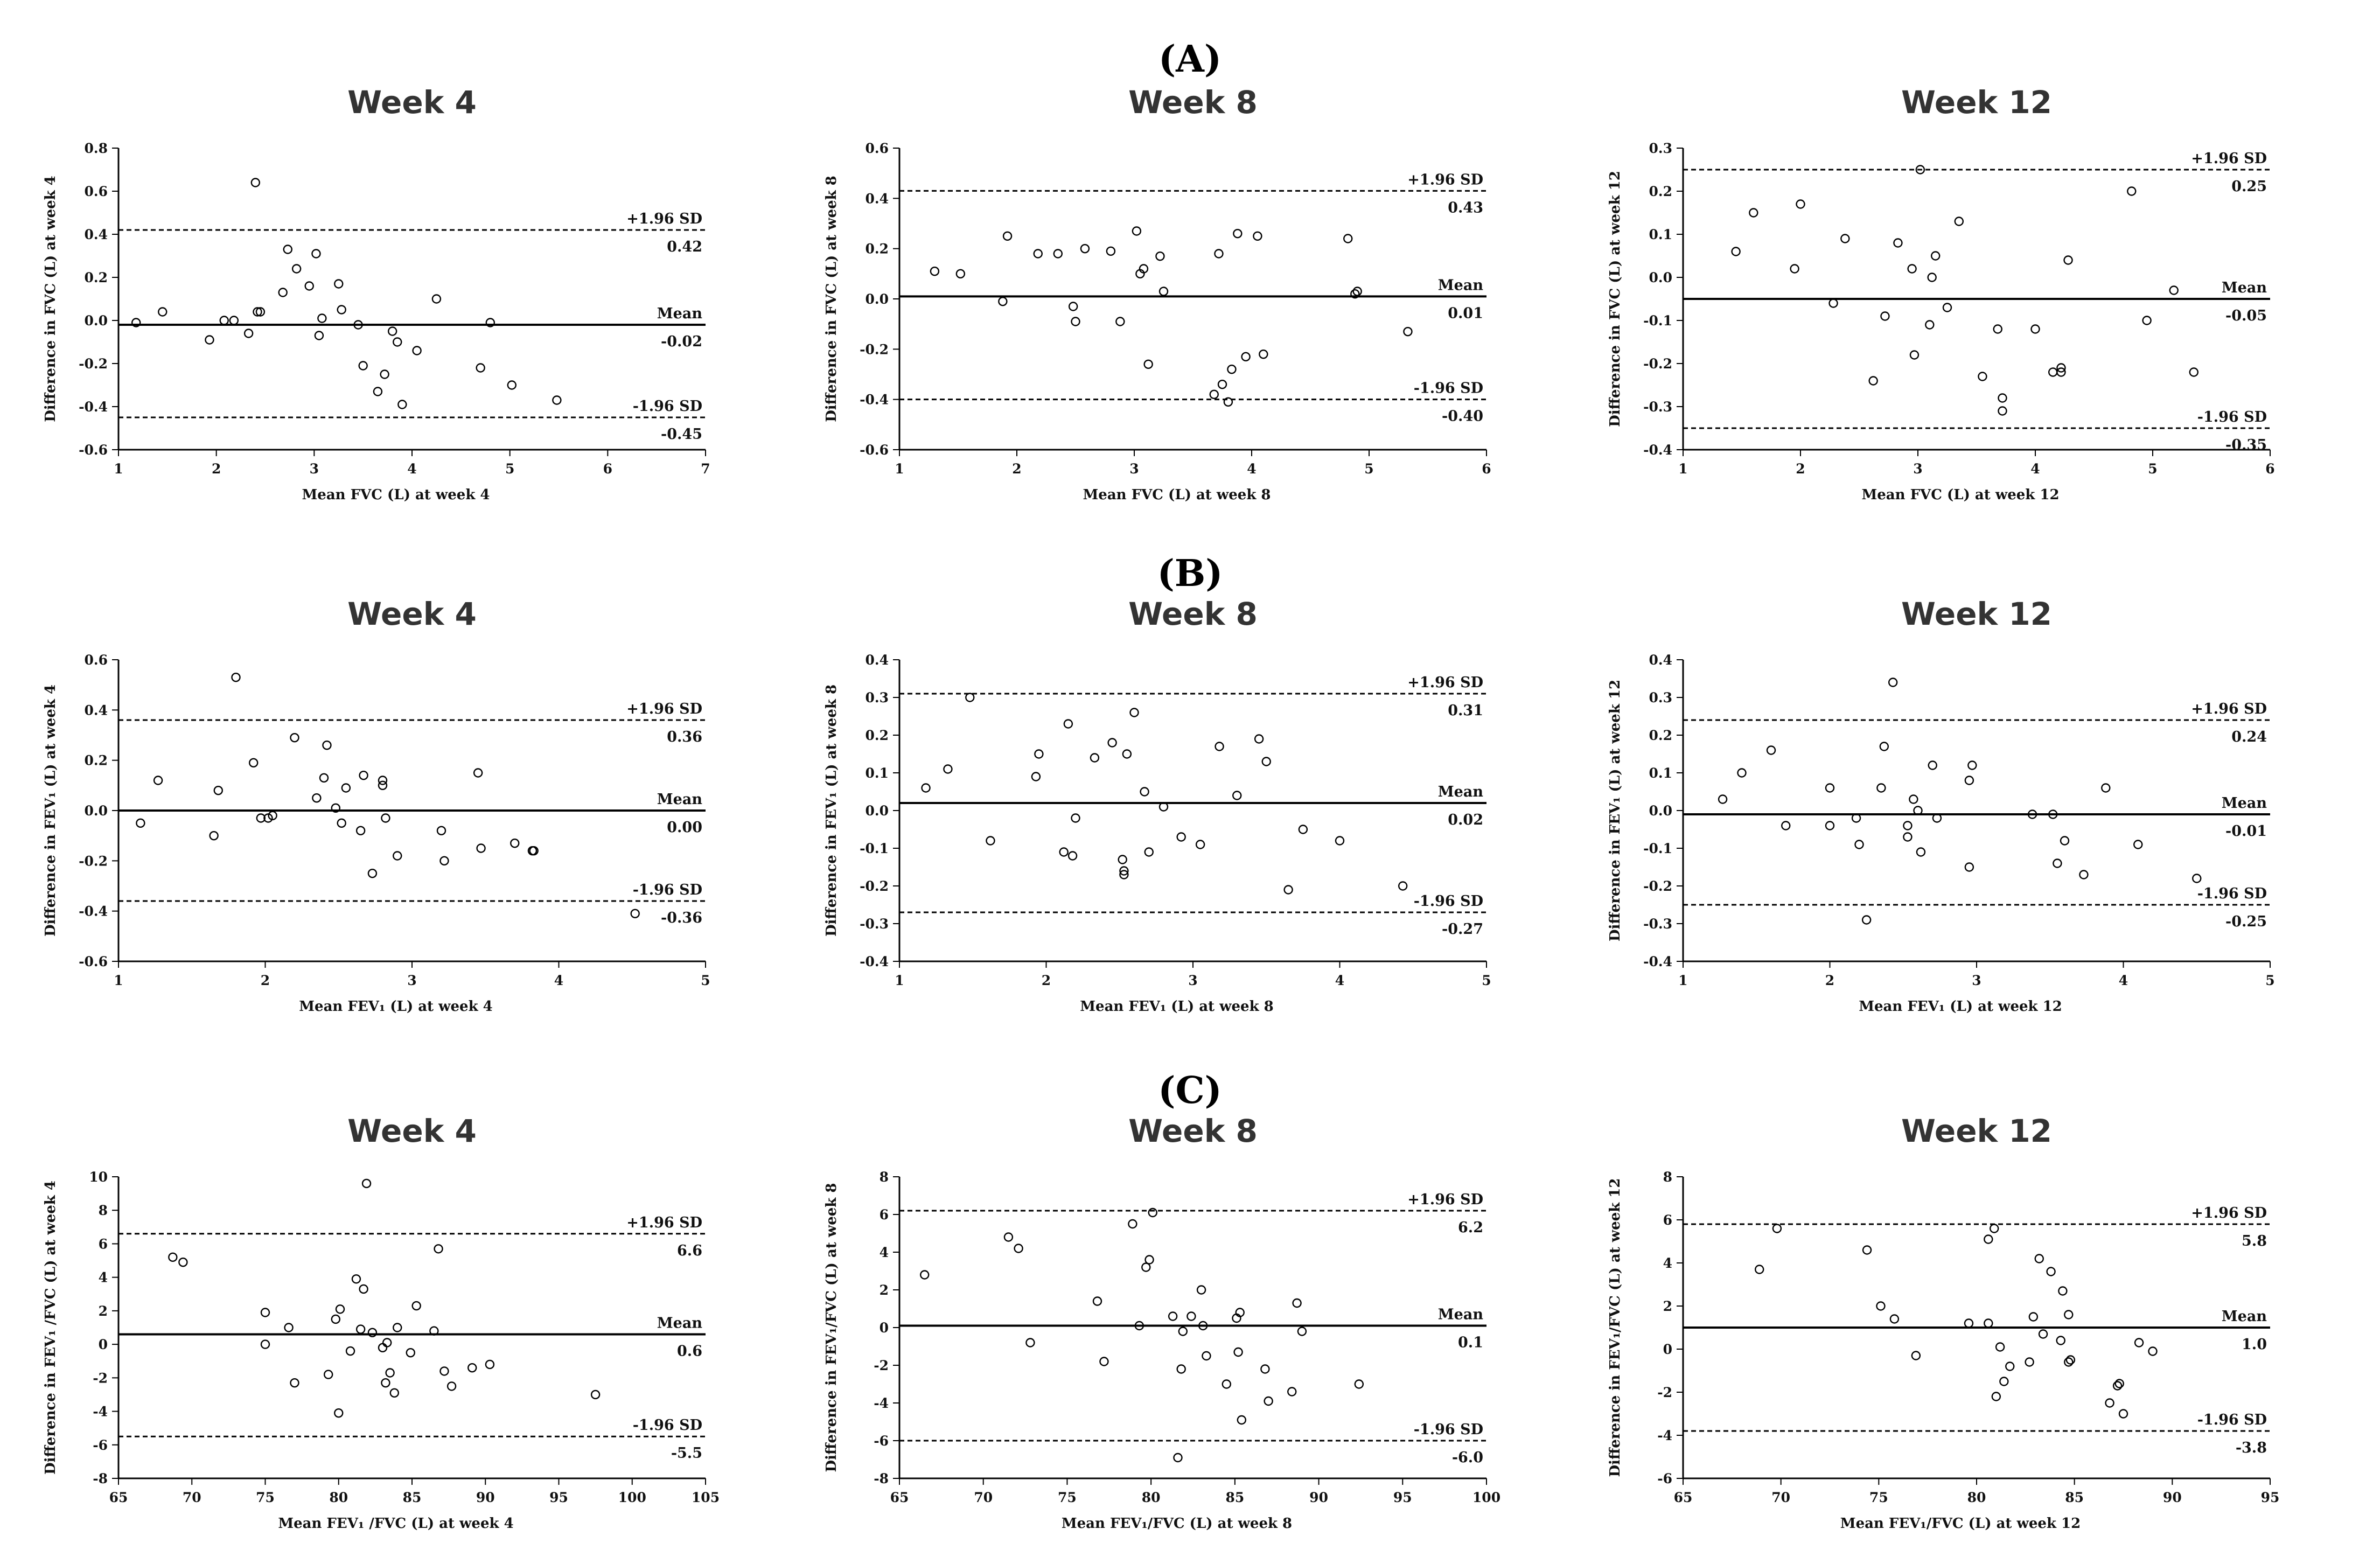 This screenshot has height=1550, width=2380. What do you see at coordinates (878, 198) in the screenshot?
I see `y-tick-label: 0.4` at bounding box center [878, 198].